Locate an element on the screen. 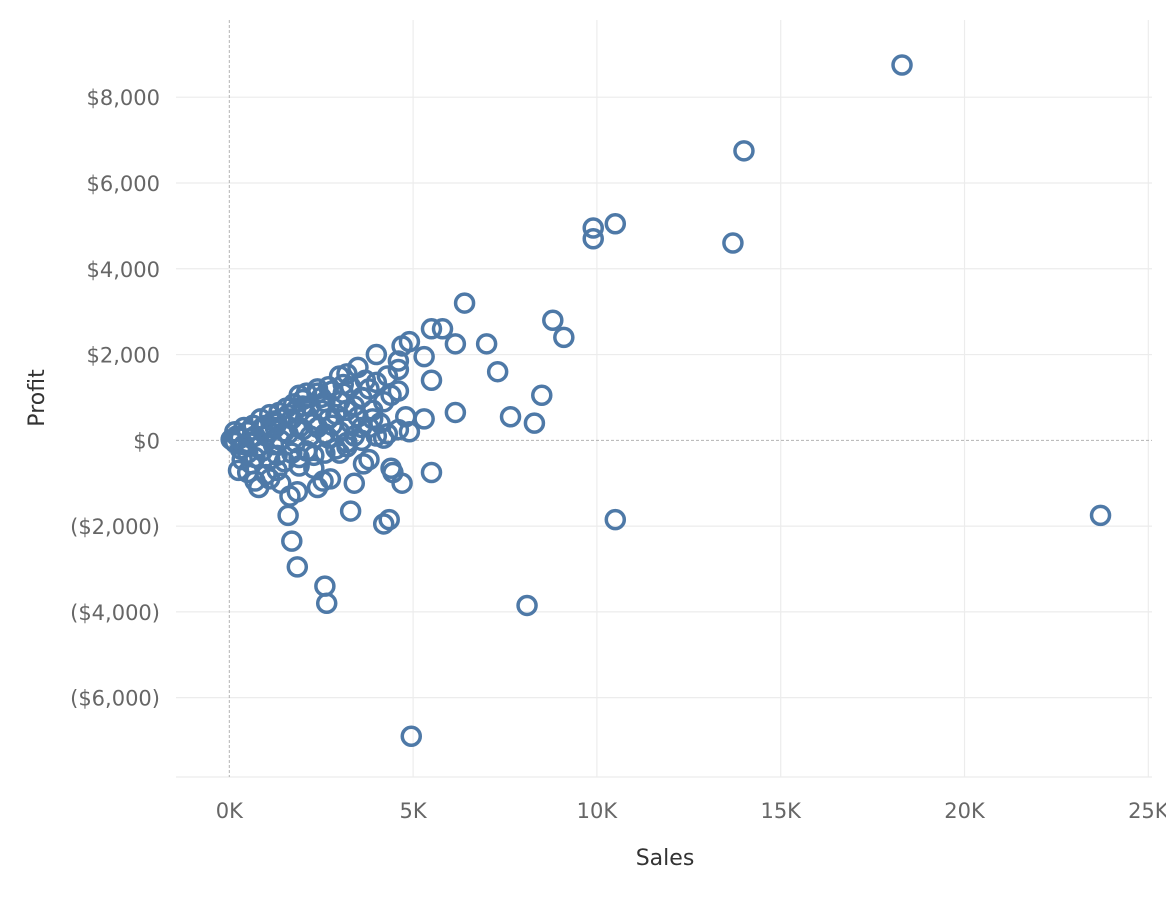 This screenshot has height=902, width=1166. x-tick-label: 10K is located at coordinates (598, 811).